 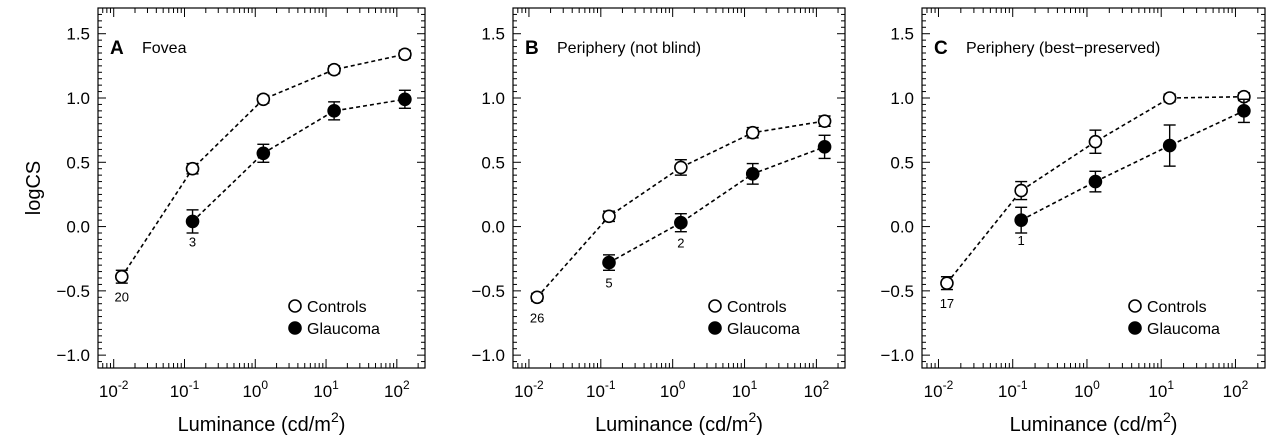 What do you see at coordinates (608, 283) in the screenshot?
I see `n-annotation: 5` at bounding box center [608, 283].